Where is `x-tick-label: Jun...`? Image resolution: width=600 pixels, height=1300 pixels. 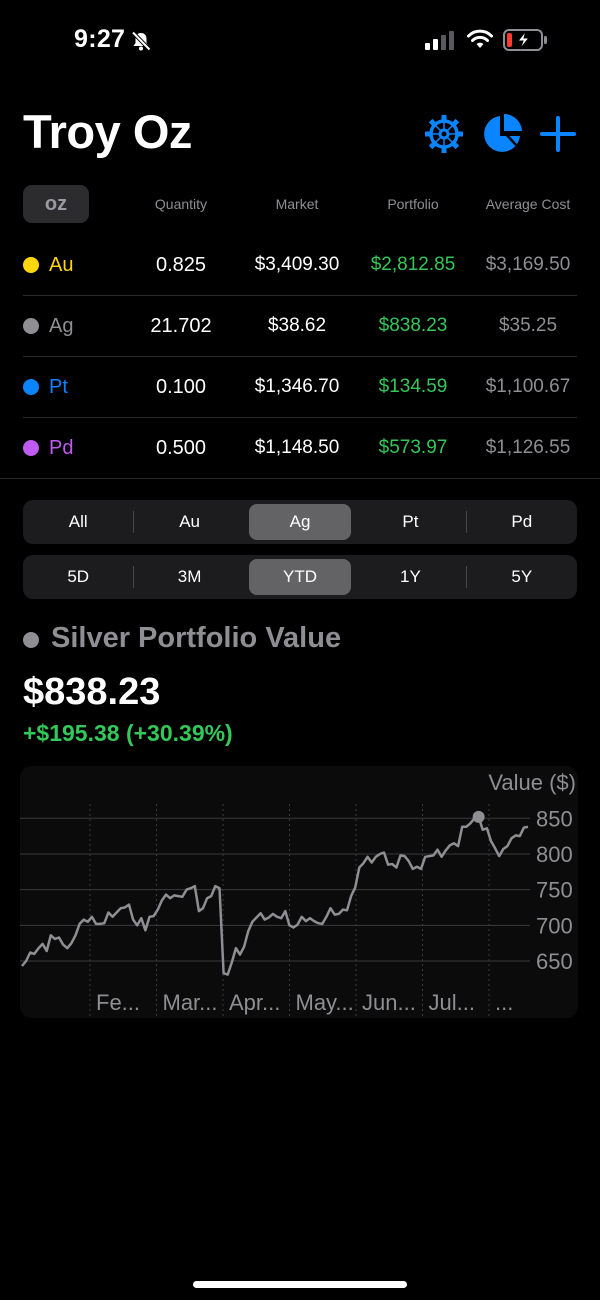
x-tick-label: Jun... is located at coordinates (389, 1002).